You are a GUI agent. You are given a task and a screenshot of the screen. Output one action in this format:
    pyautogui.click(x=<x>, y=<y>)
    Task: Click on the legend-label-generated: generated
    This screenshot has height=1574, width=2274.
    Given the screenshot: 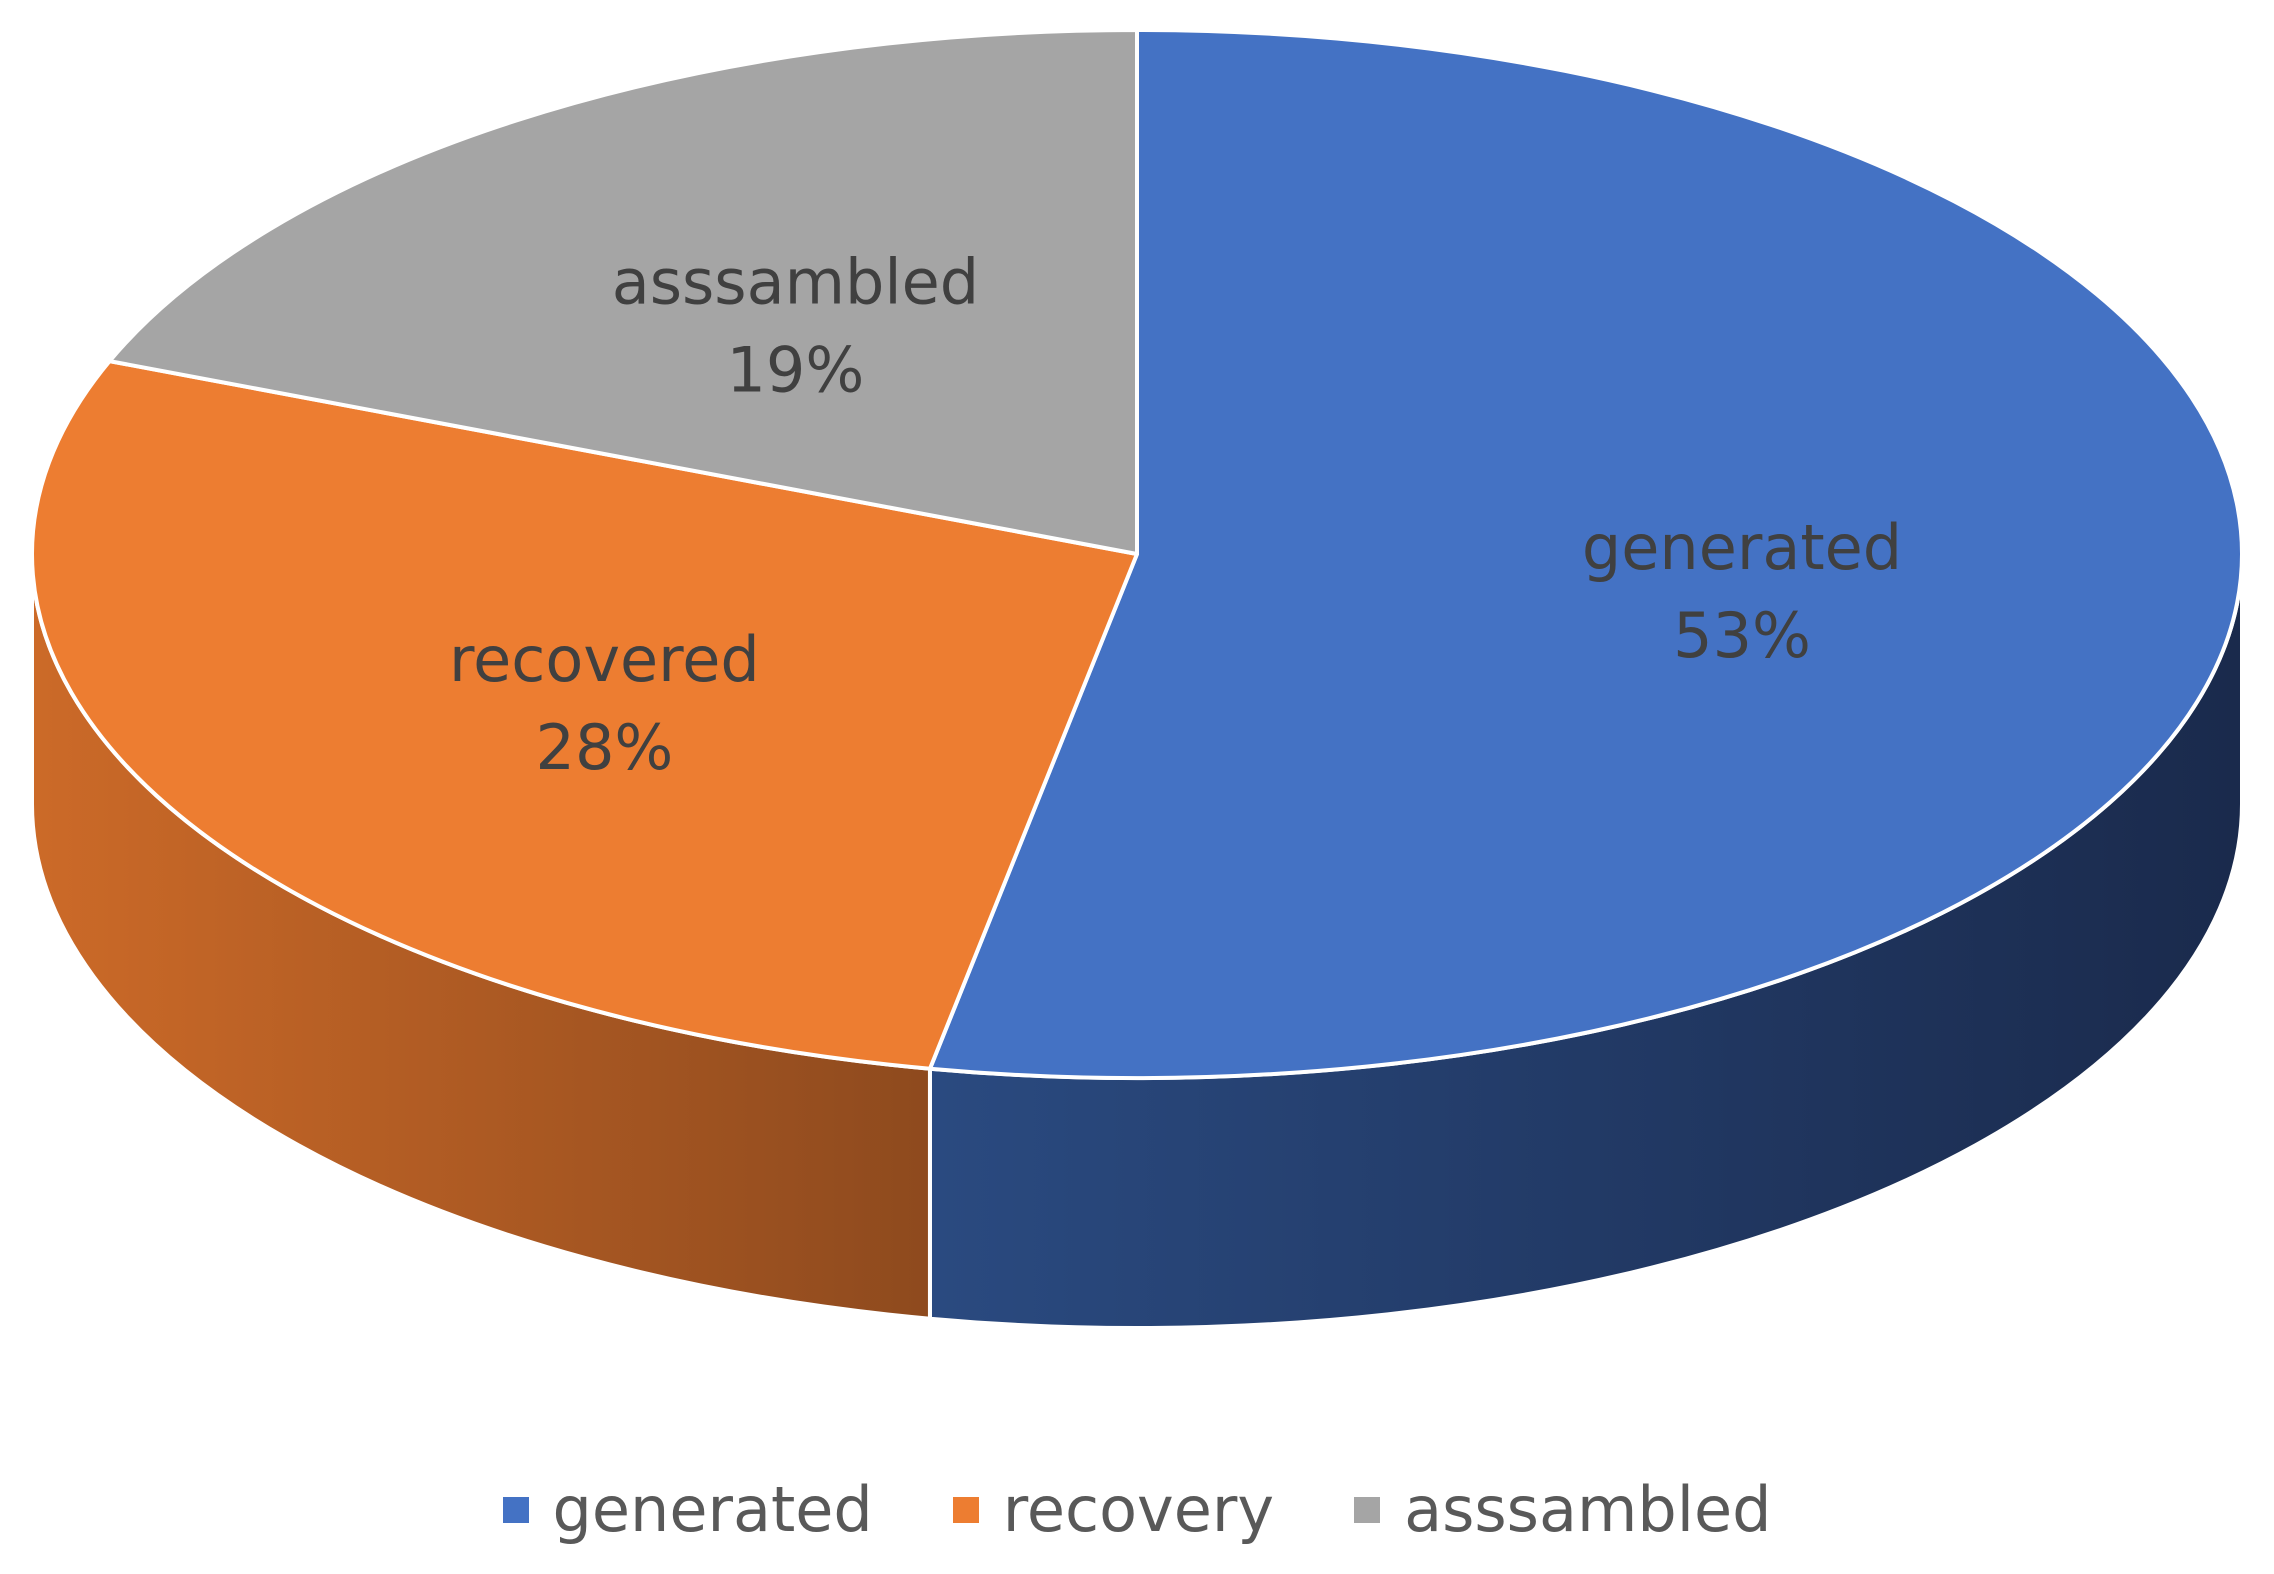 What is the action you would take?
    pyautogui.click(x=712, y=1509)
    